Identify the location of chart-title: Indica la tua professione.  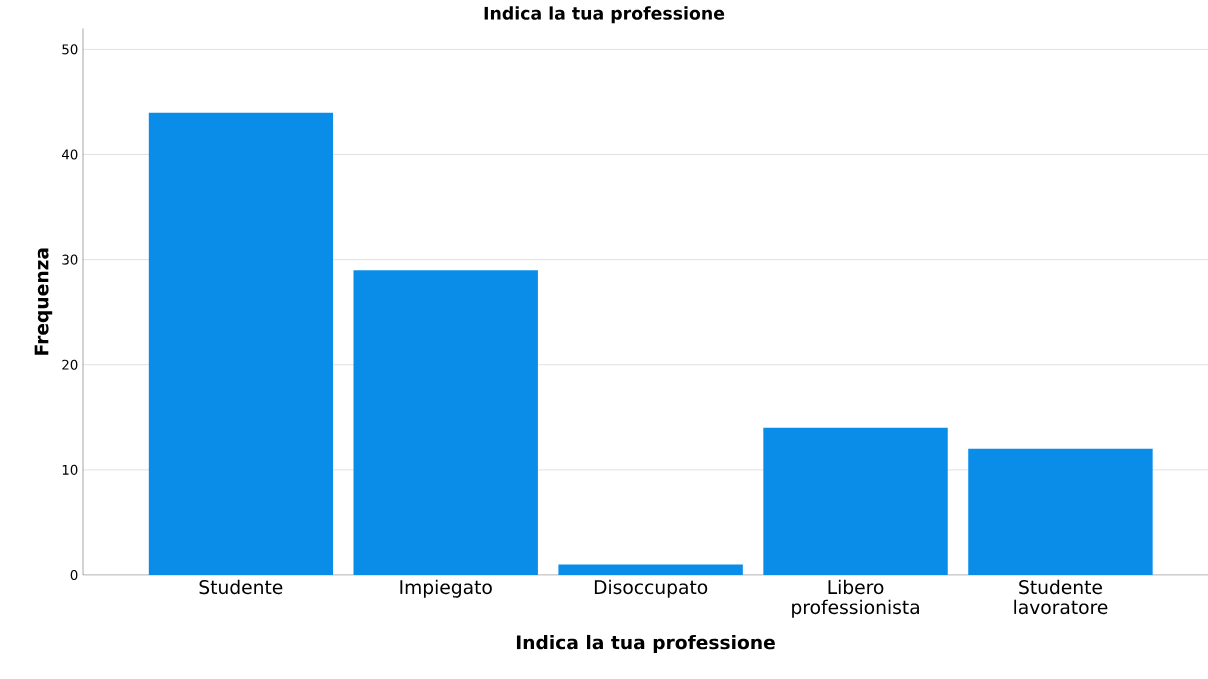
(604, 15).